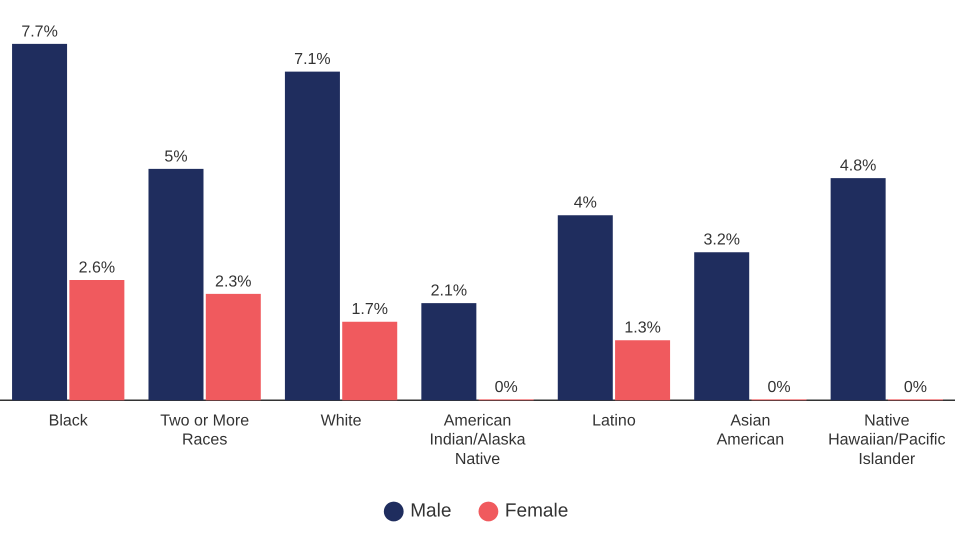 Image resolution: width=955 pixels, height=536 pixels. Describe the element at coordinates (68, 421) in the screenshot. I see `x-tick-label: Black` at that location.